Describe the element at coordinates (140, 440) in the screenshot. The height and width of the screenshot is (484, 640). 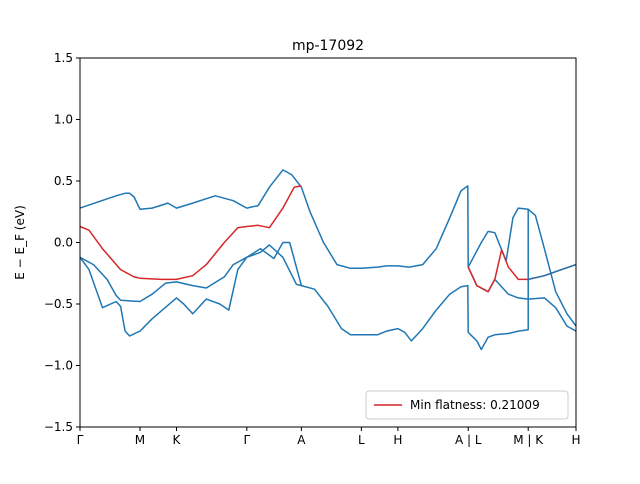
I see `x-tick-label: M` at that location.